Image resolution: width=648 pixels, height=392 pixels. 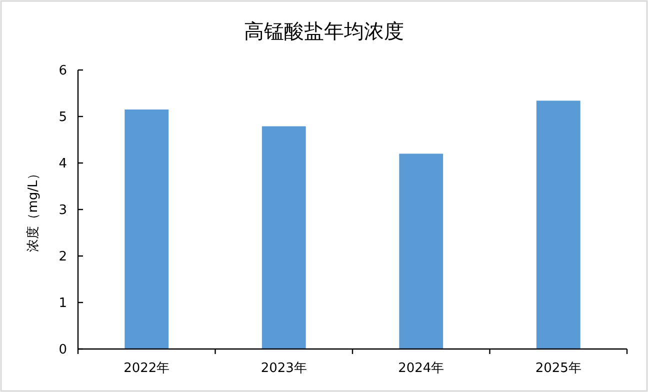 What do you see at coordinates (62, 71) in the screenshot?
I see `y-tick-label: 6` at bounding box center [62, 71].